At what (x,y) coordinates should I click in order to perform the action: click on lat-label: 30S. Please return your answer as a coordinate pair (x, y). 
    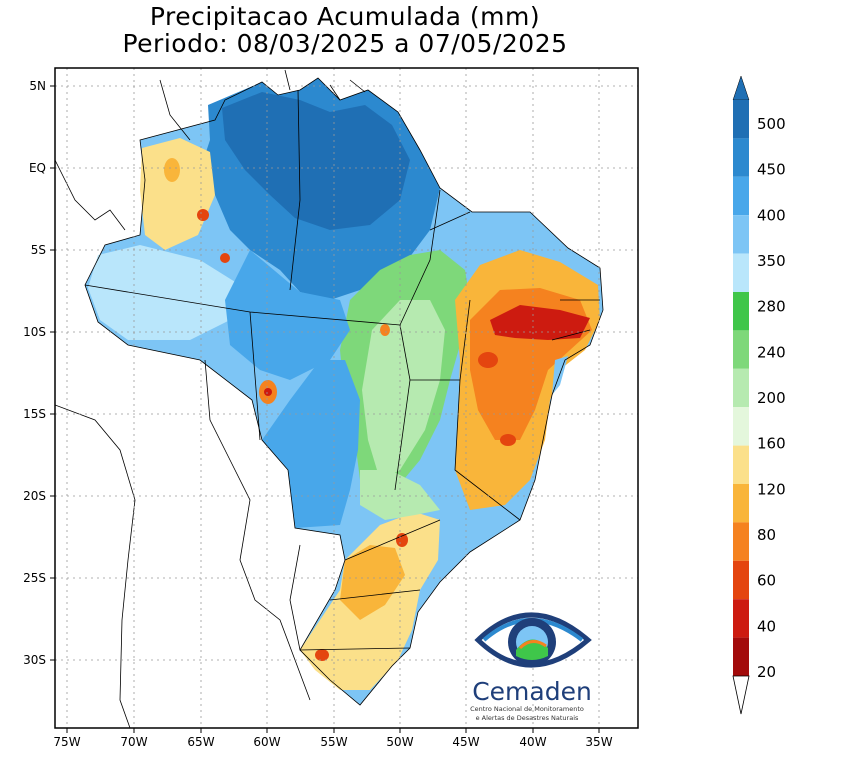
    Looking at the image, I should click on (34, 660).